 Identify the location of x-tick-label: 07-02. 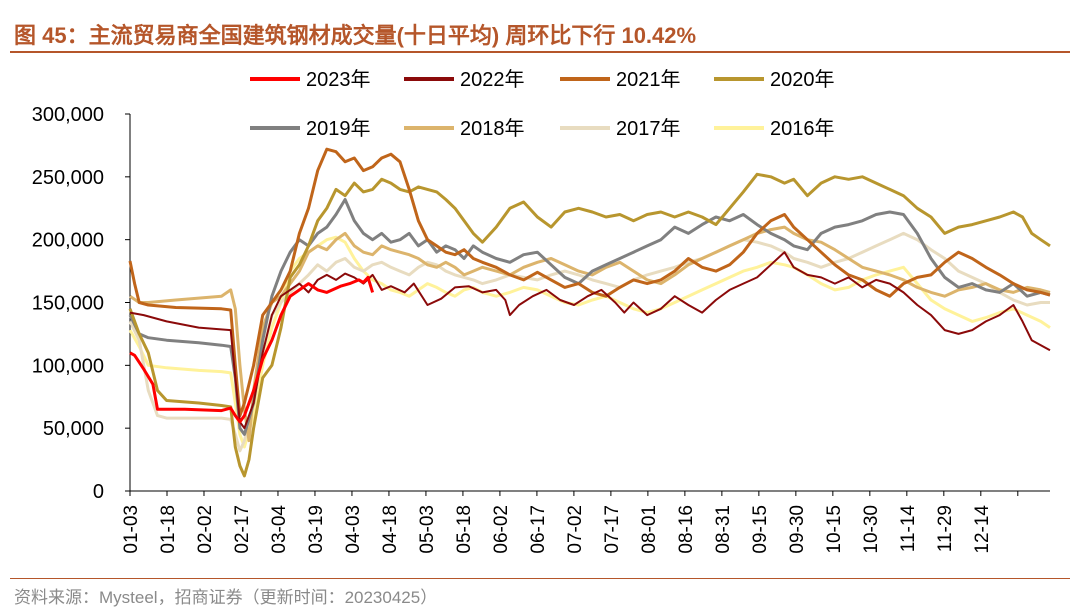
(575, 529).